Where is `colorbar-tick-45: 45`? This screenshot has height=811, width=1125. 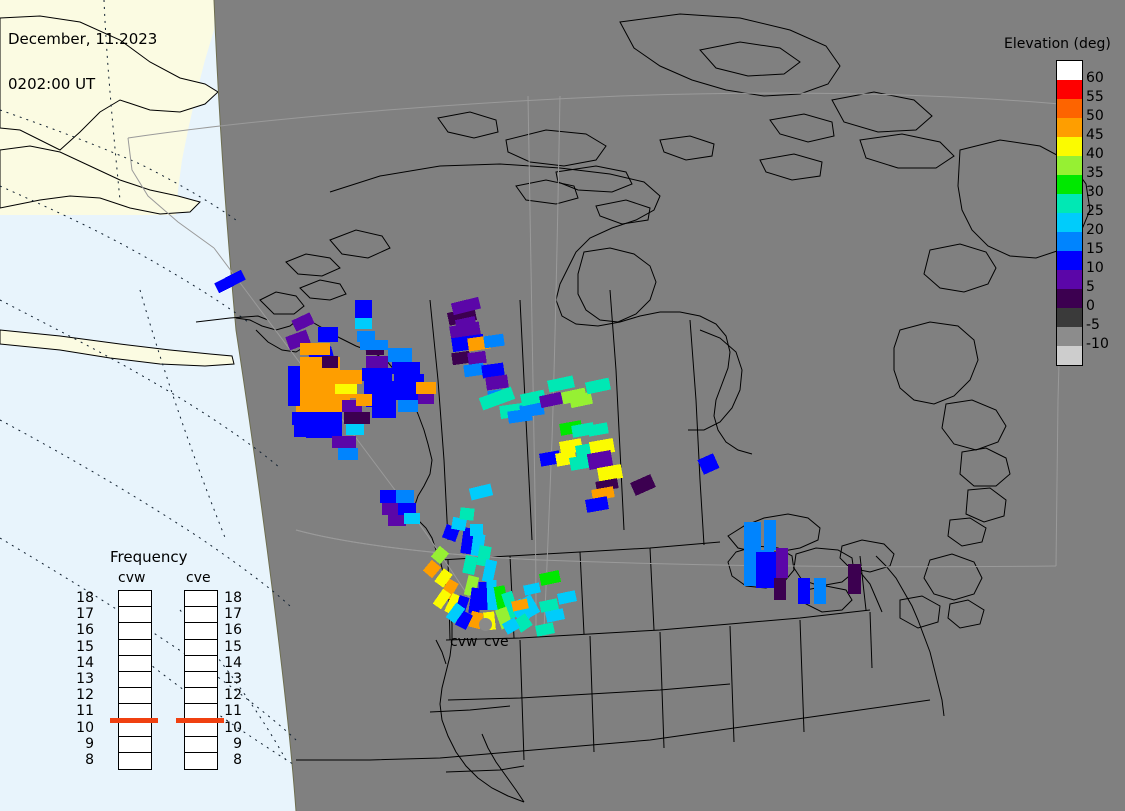
colorbar-tick-45: 45 is located at coordinates (1095, 135).